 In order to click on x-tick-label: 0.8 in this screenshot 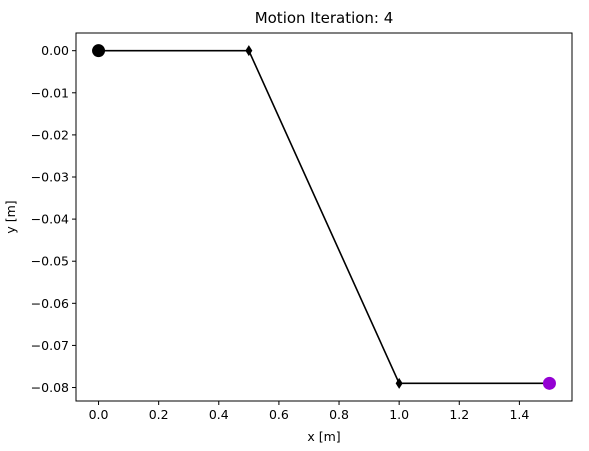, I will do `click(339, 414)`.